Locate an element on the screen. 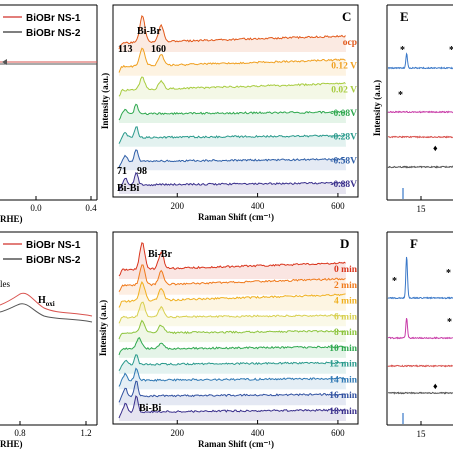 This screenshot has width=453, height=453. panel-e-ylabel: Intensity (a.u.) is located at coordinates (377, 108).